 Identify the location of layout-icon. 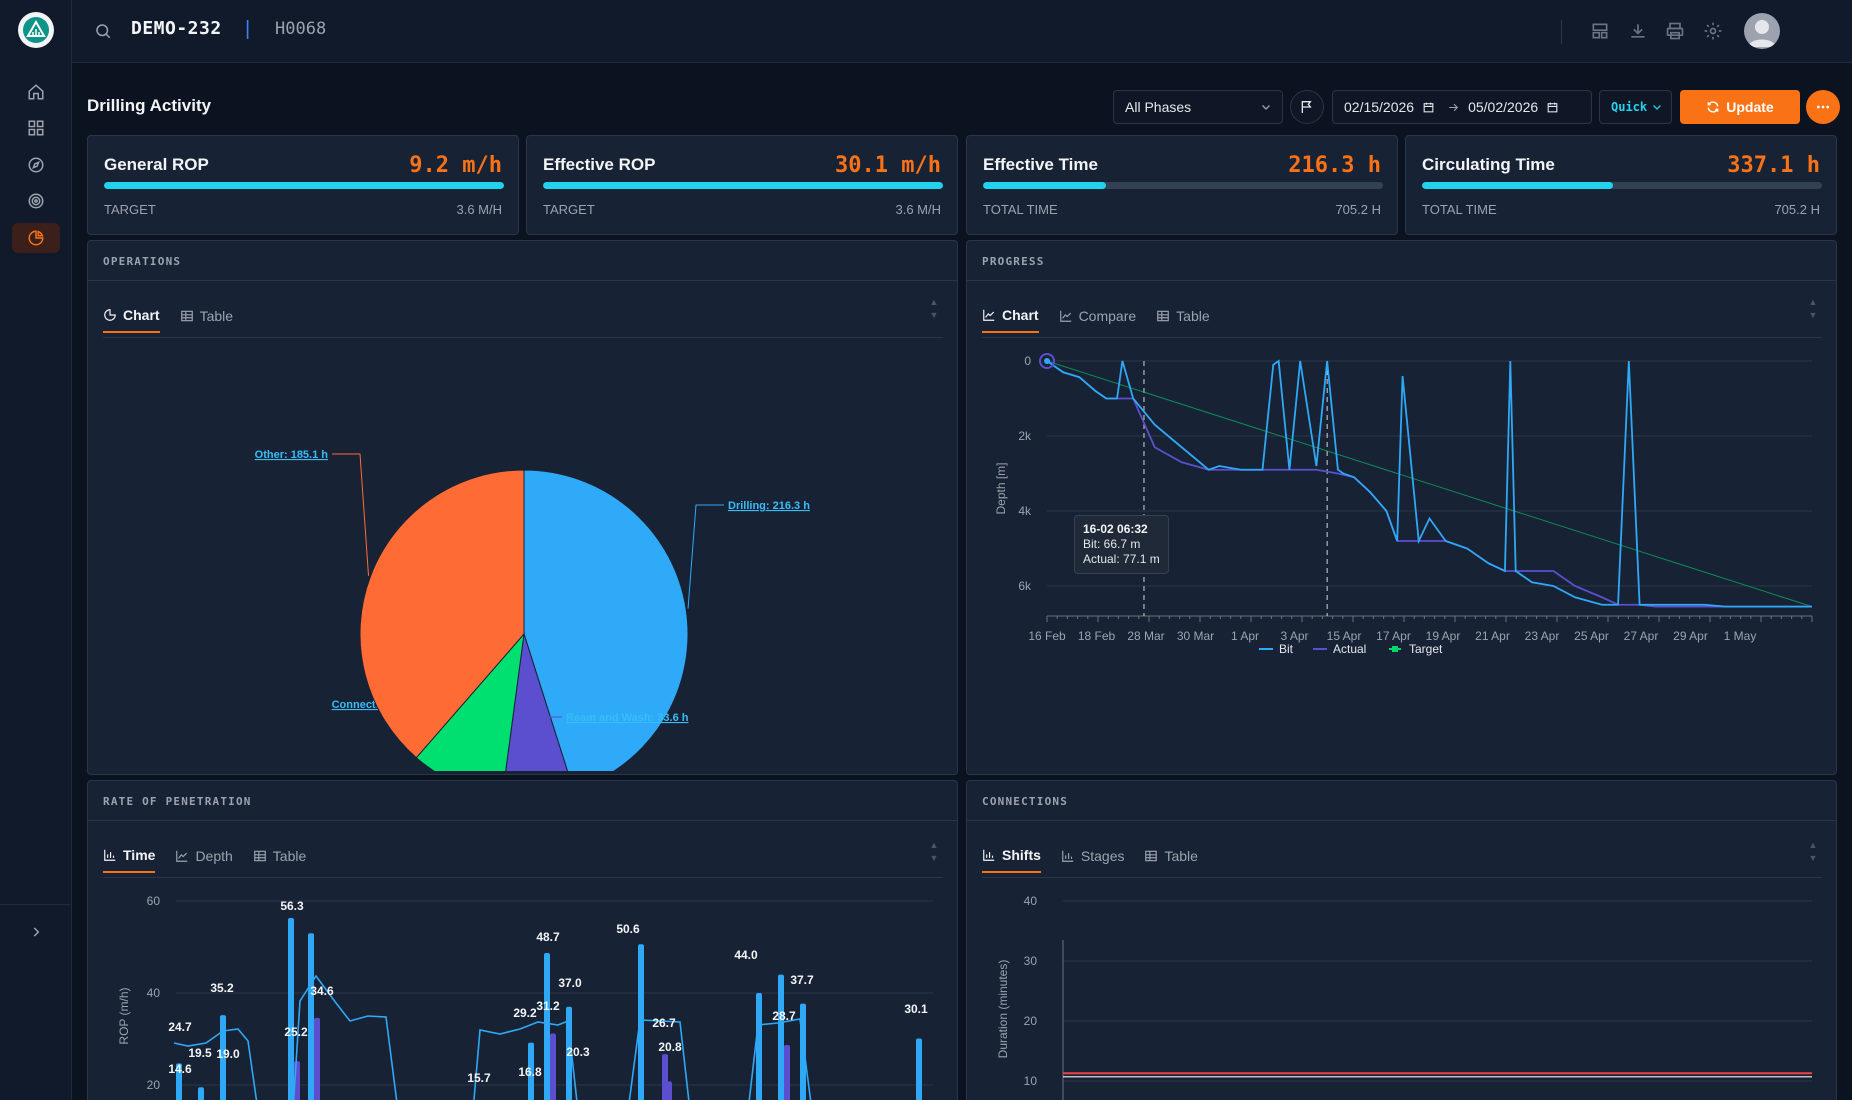
(1600, 31).